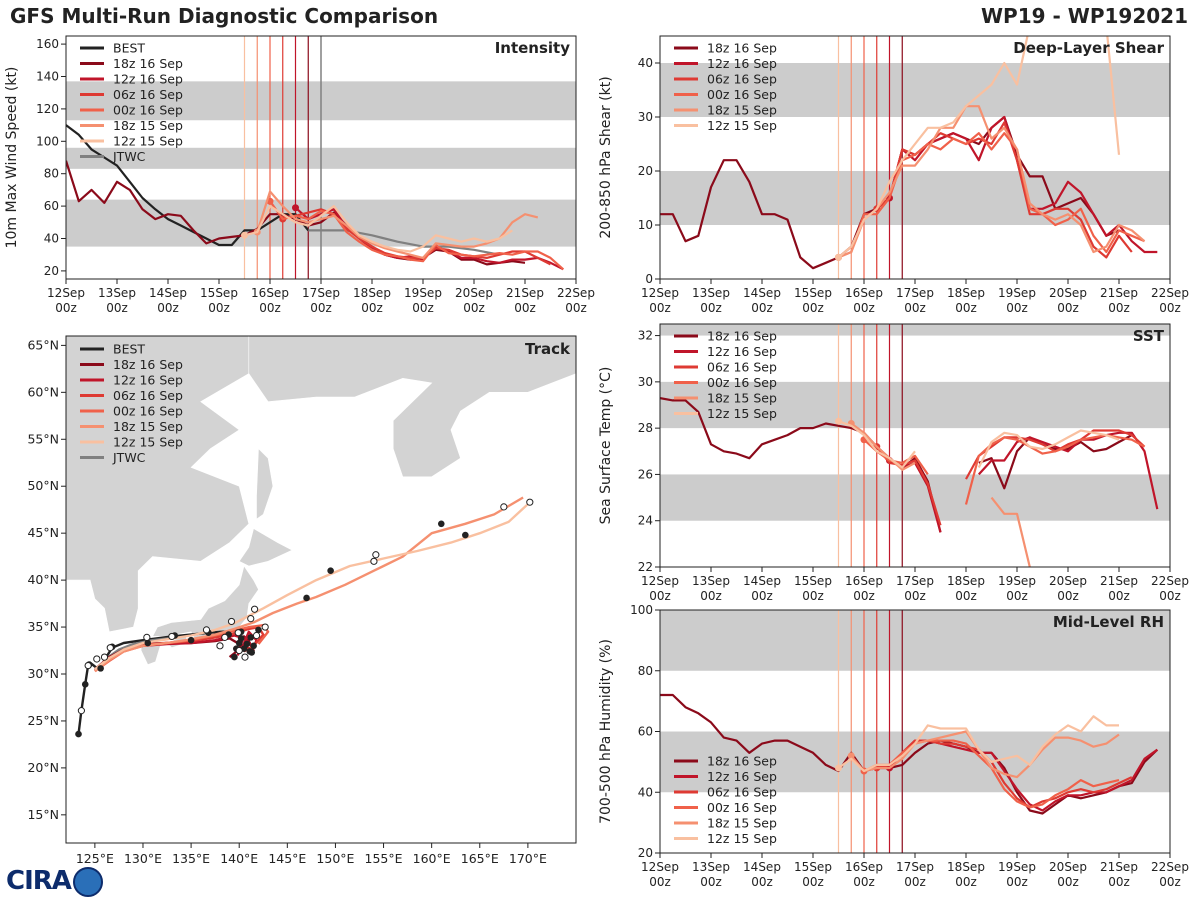 The height and width of the screenshot is (900, 1200). I want to click on lon-tick-label: 125°E, so click(95, 858).